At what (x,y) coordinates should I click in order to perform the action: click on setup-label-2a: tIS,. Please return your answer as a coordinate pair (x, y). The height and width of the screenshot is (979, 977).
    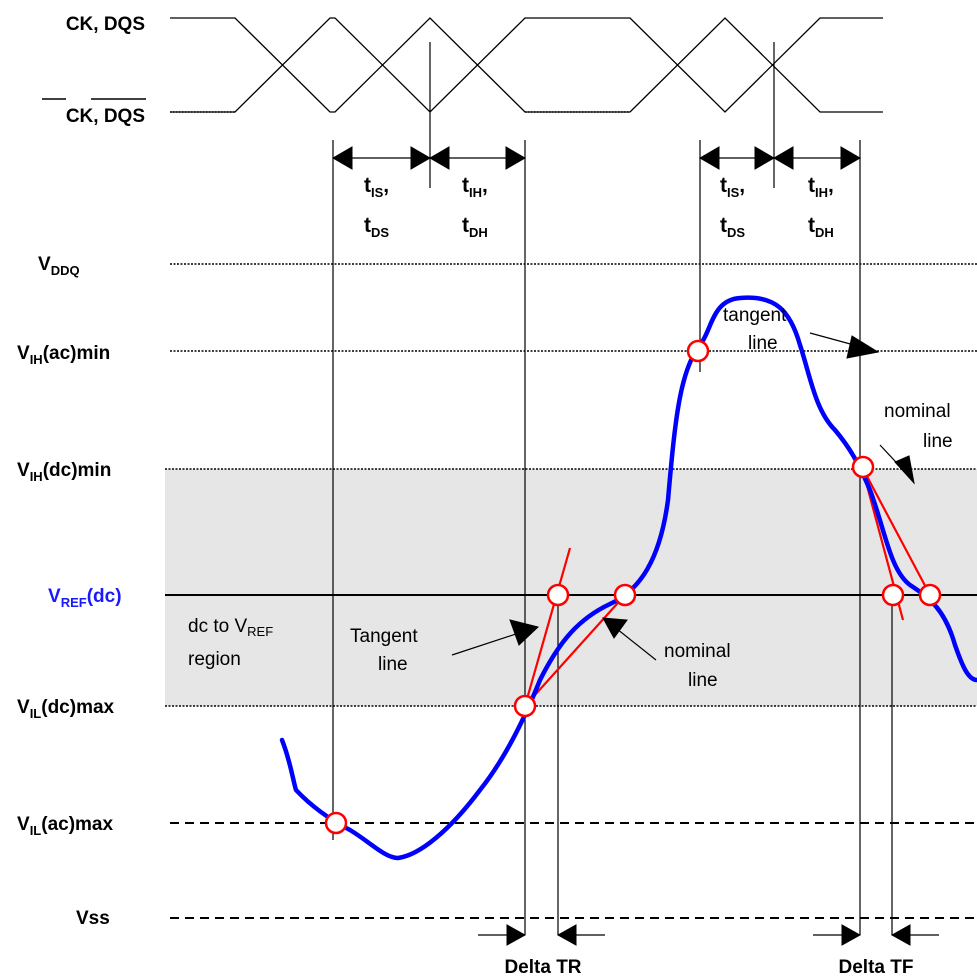
    Looking at the image, I should click on (732, 187).